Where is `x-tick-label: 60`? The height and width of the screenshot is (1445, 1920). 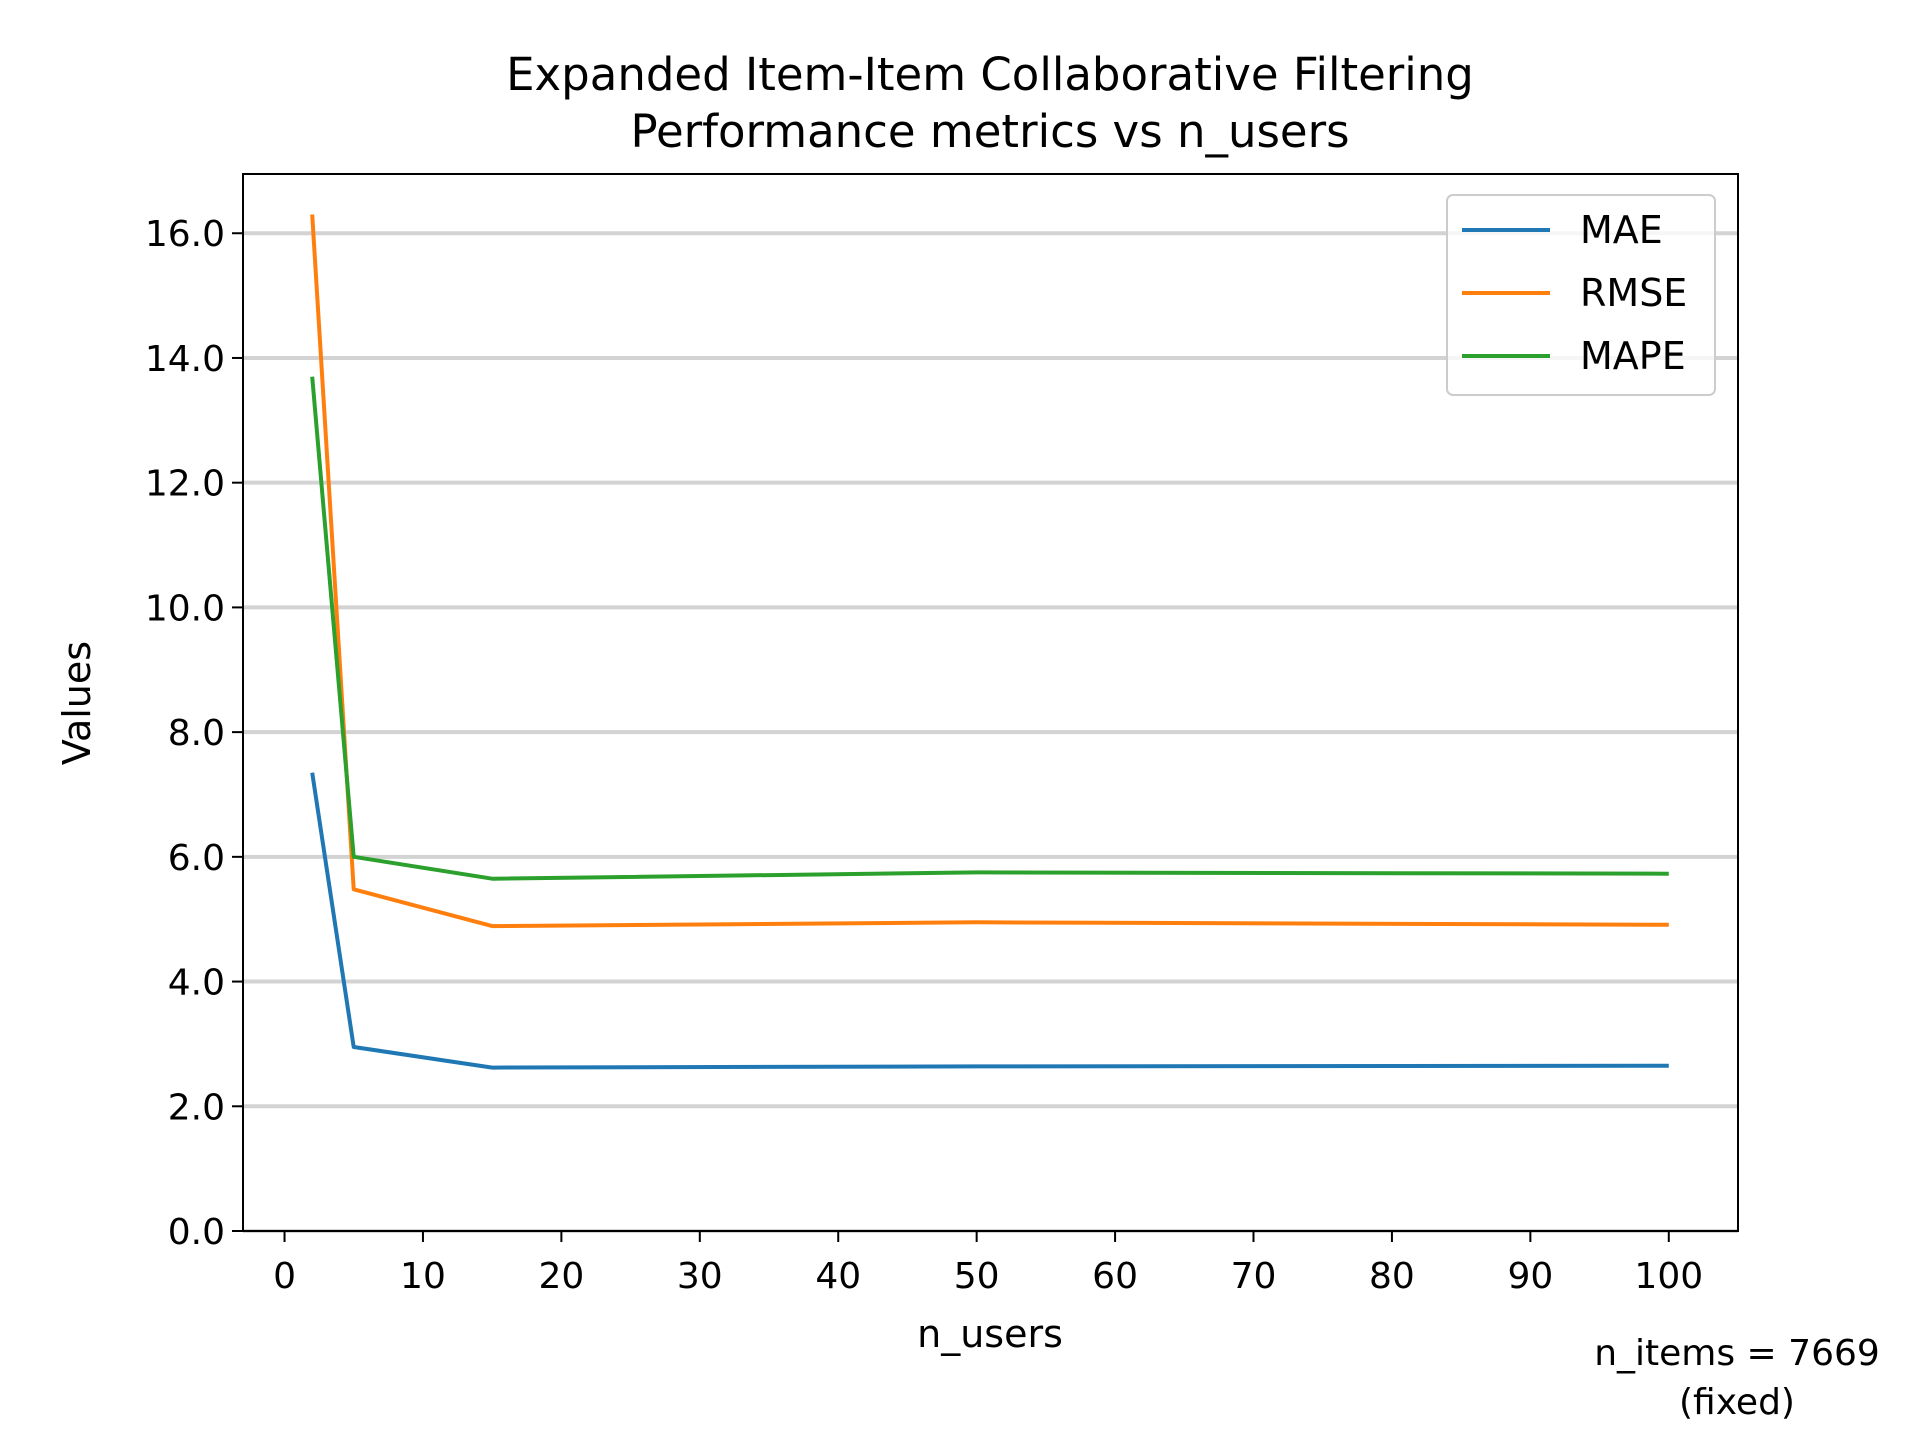 x-tick-label: 60 is located at coordinates (1115, 1276).